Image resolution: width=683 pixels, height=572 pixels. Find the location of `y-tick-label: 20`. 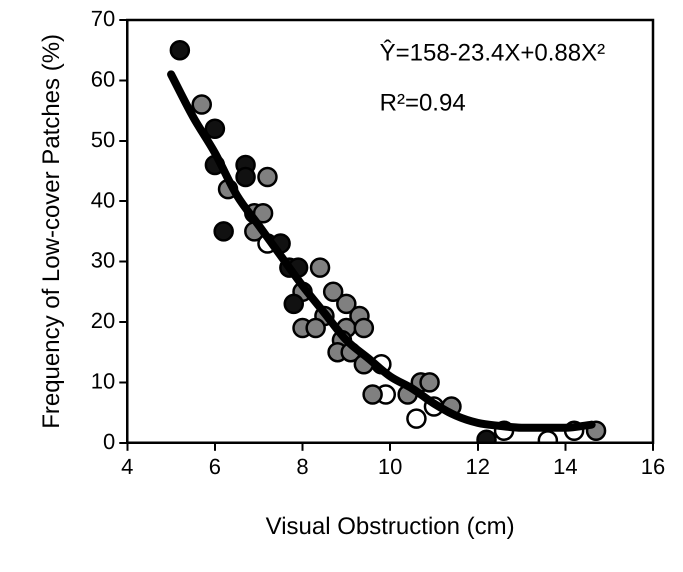

y-tick-label: 20 is located at coordinates (103, 321).